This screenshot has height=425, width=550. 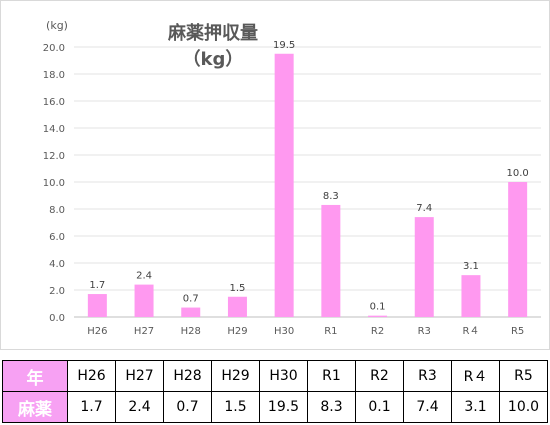 What do you see at coordinates (283, 376) in the screenshot?
I see `year-cell: H30` at bounding box center [283, 376].